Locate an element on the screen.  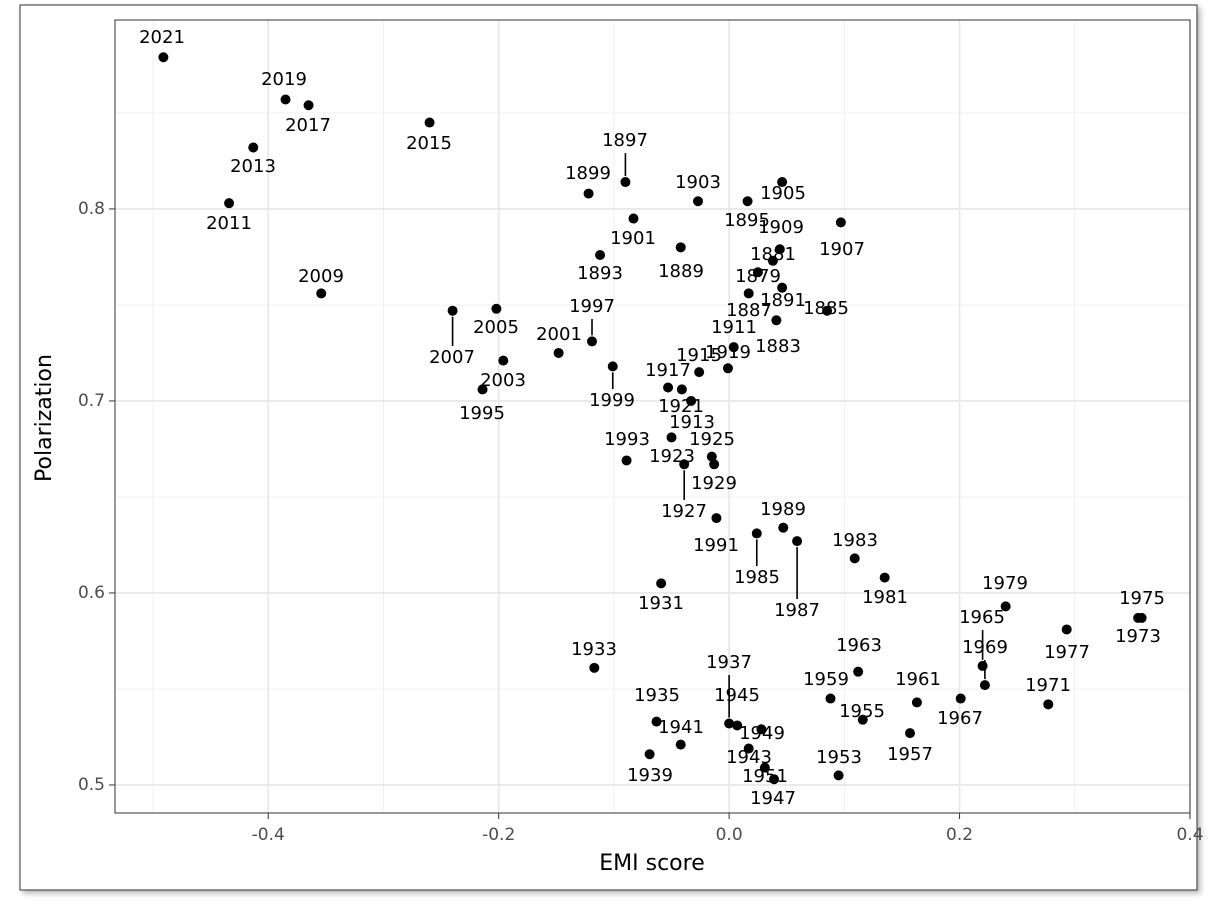
point-label: 1913 is located at coordinates (692, 422).